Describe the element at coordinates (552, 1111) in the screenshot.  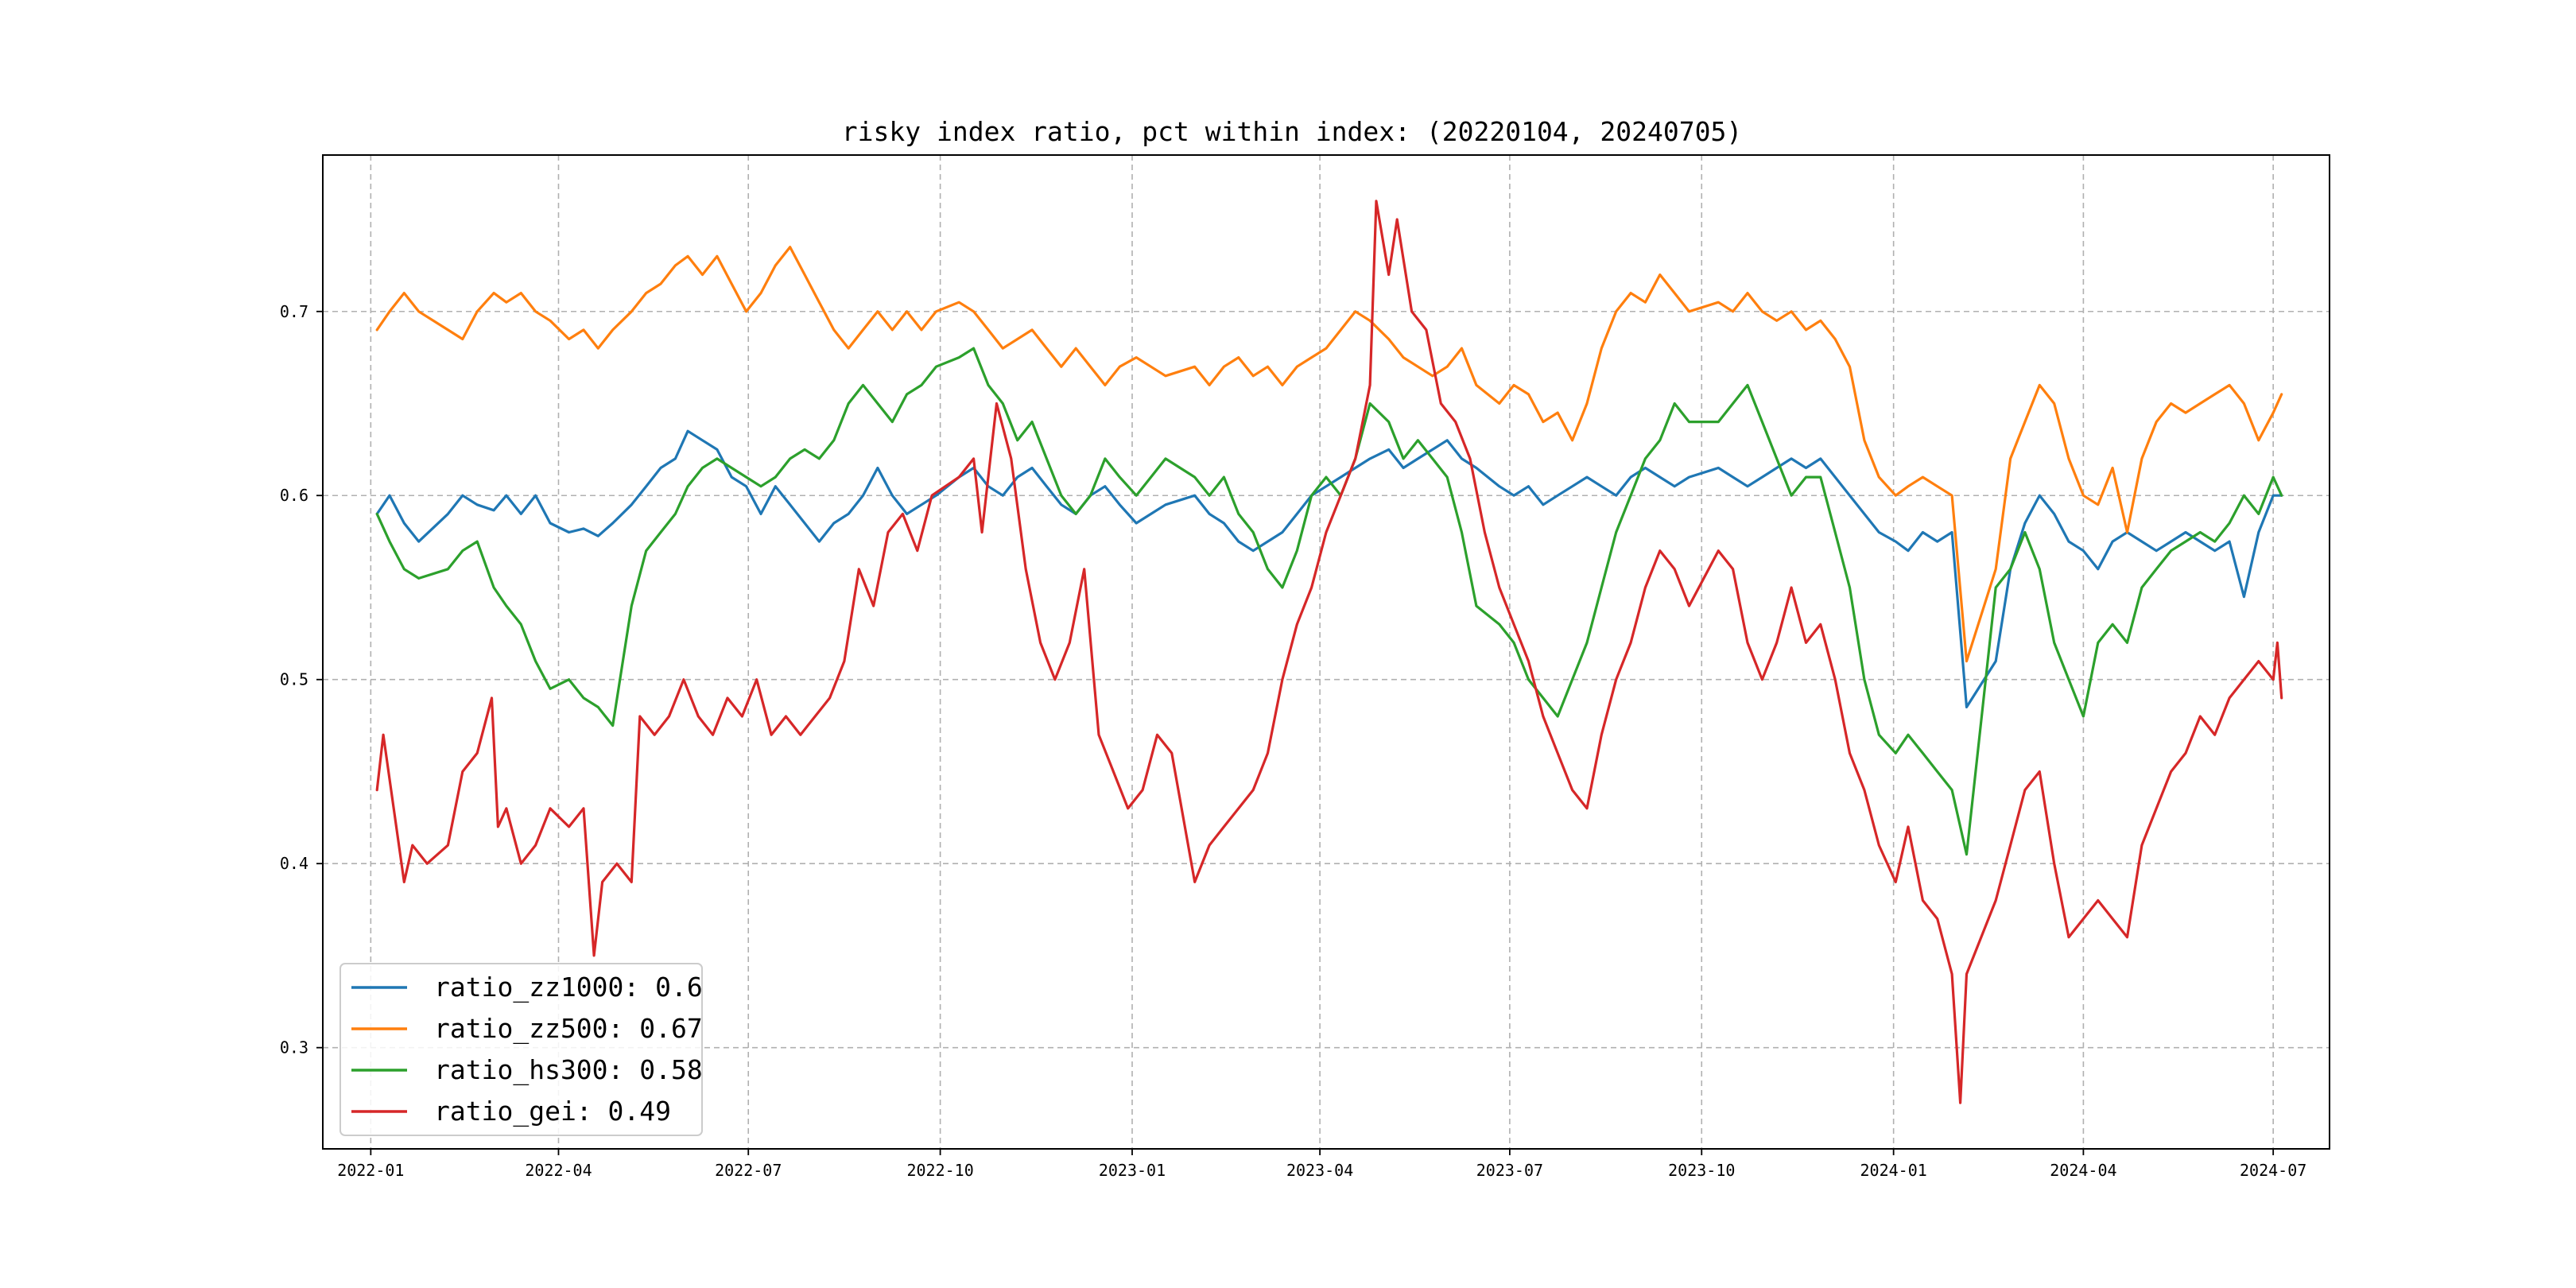
I see `legend-label: ratio_gei: 0.49` at that location.